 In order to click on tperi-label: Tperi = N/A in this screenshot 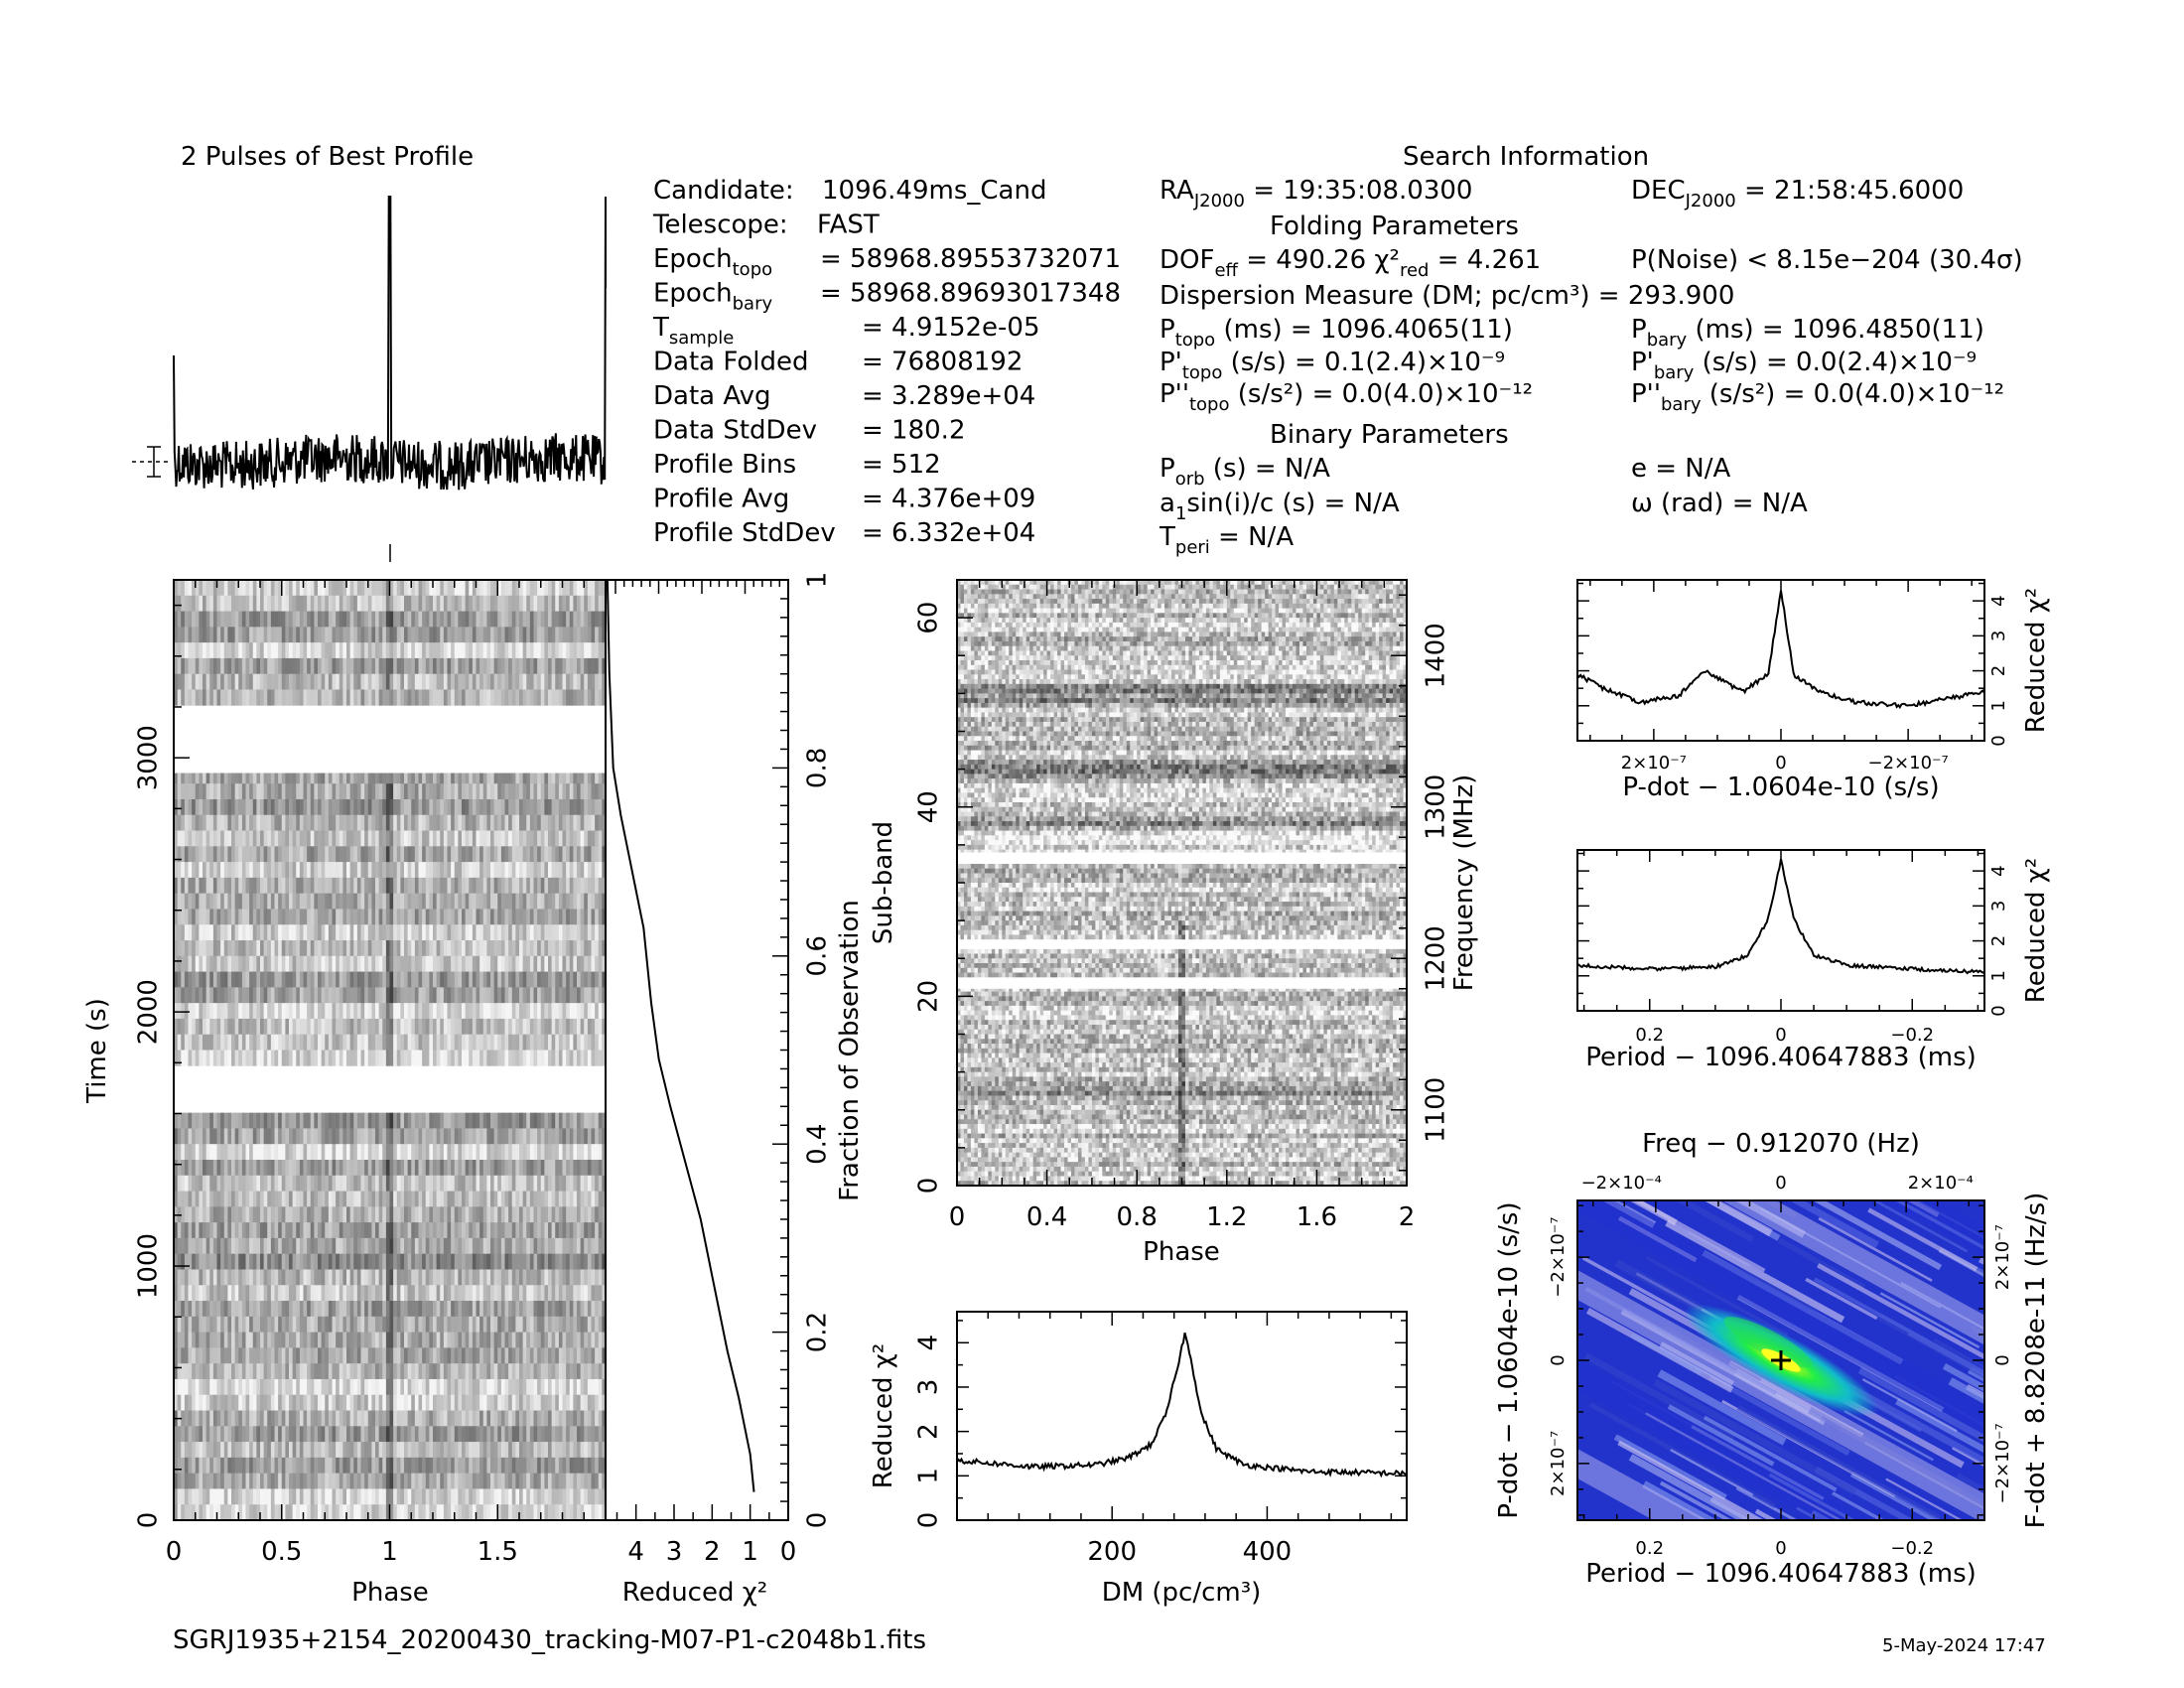, I will do `click(1226, 540)`.